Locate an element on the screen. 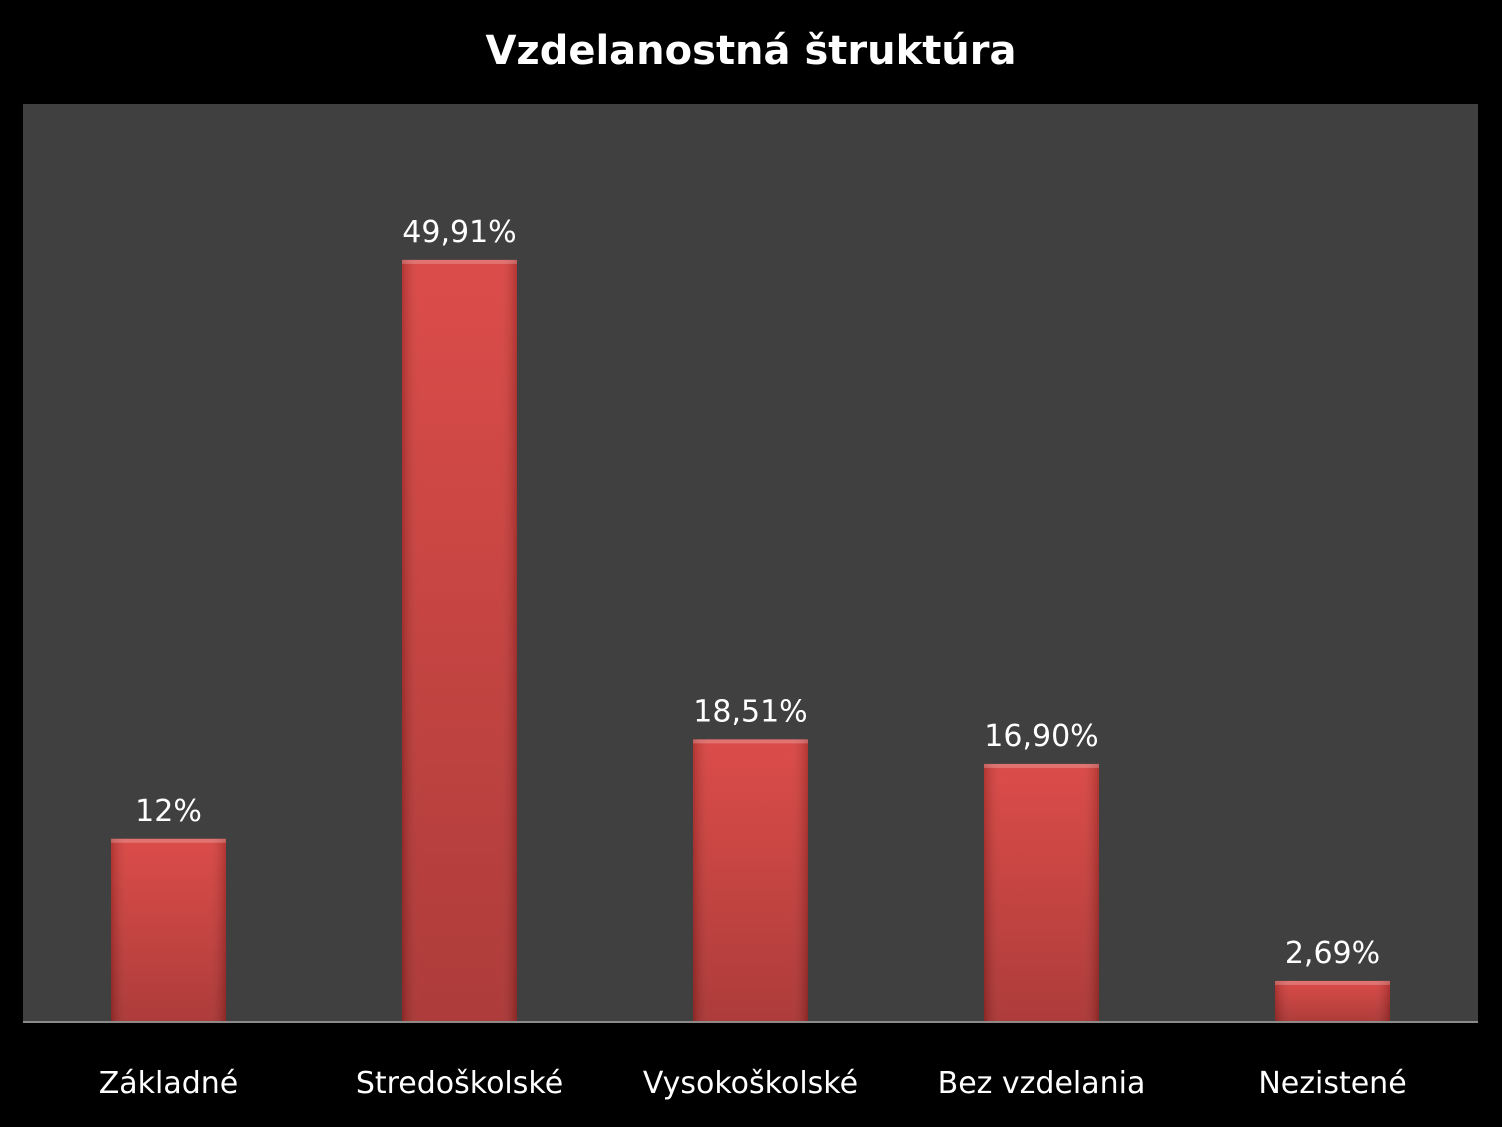 The image size is (1502, 1127). data-label: 49,91% is located at coordinates (459, 232).